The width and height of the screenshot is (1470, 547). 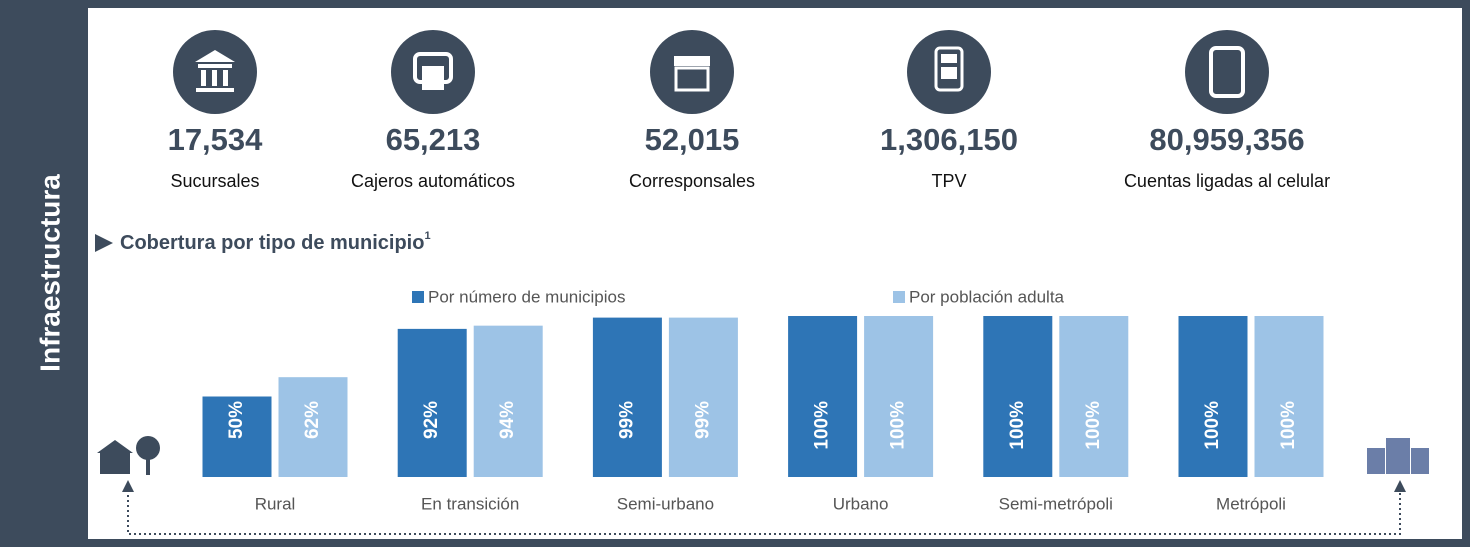 What do you see at coordinates (427, 236) in the screenshot?
I see `title-footnote: 1` at bounding box center [427, 236].